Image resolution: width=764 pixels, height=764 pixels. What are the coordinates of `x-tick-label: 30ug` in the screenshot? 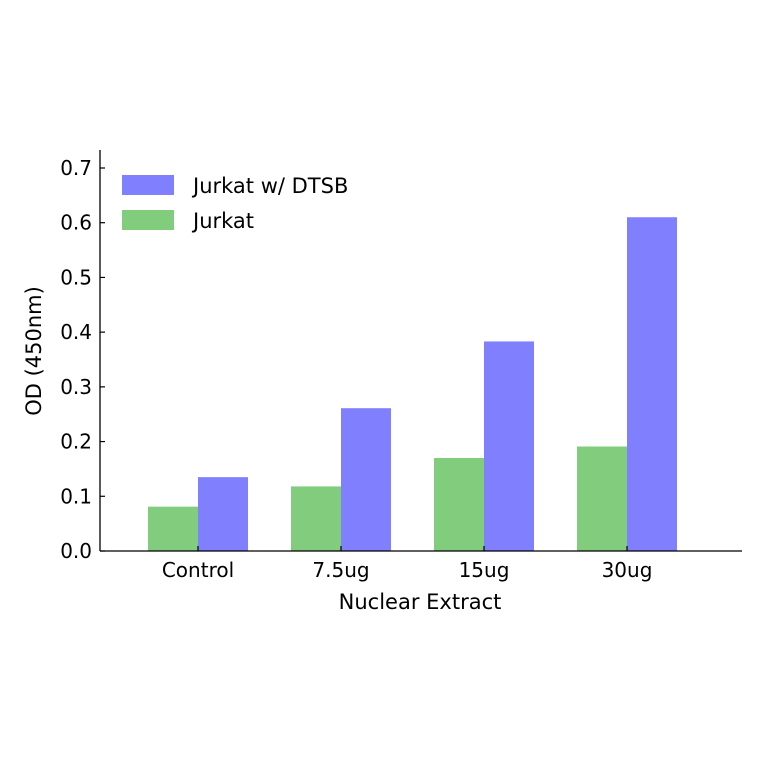 It's located at (627, 570).